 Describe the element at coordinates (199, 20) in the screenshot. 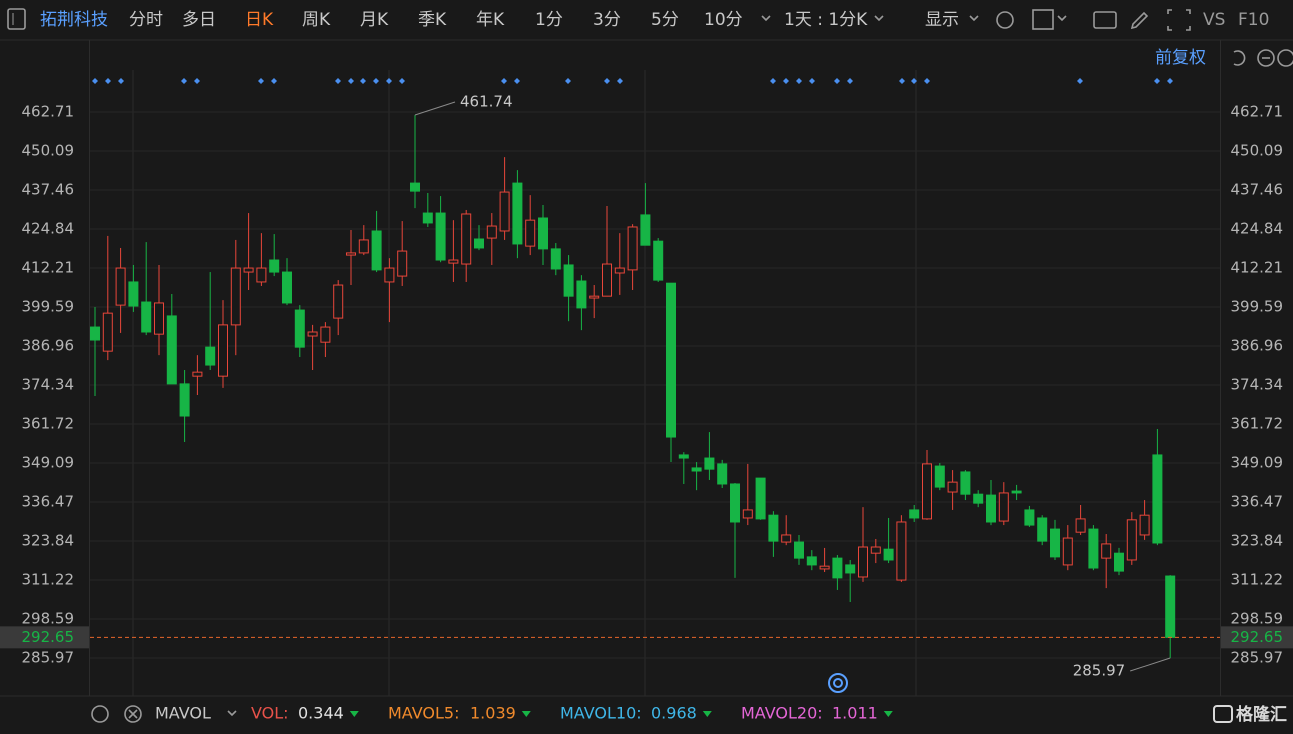

I see `tab: 多日` at that location.